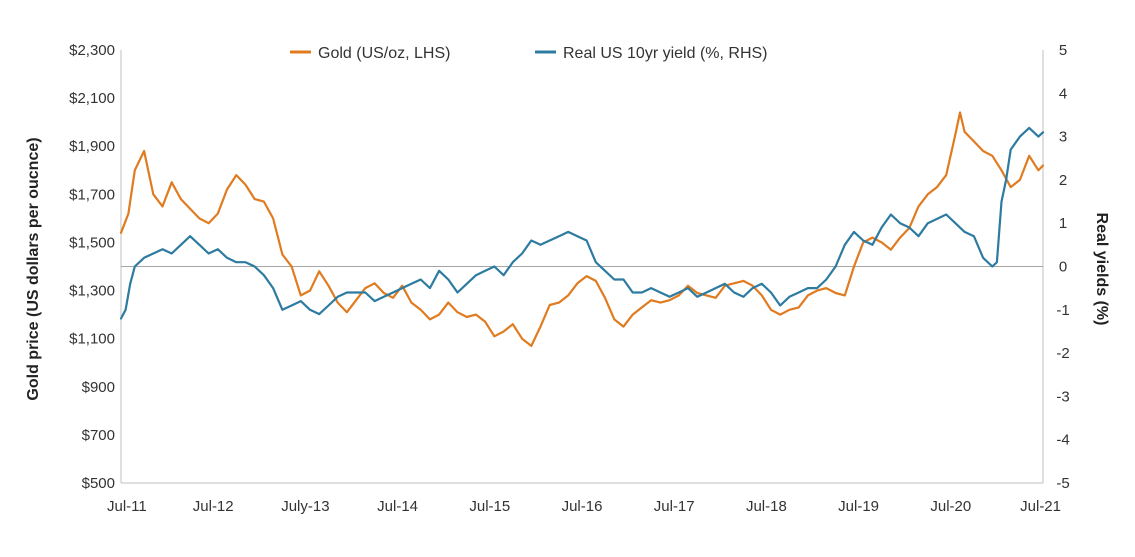 The height and width of the screenshot is (557, 1135). I want to click on left-tick-label: $900, so click(98, 387).